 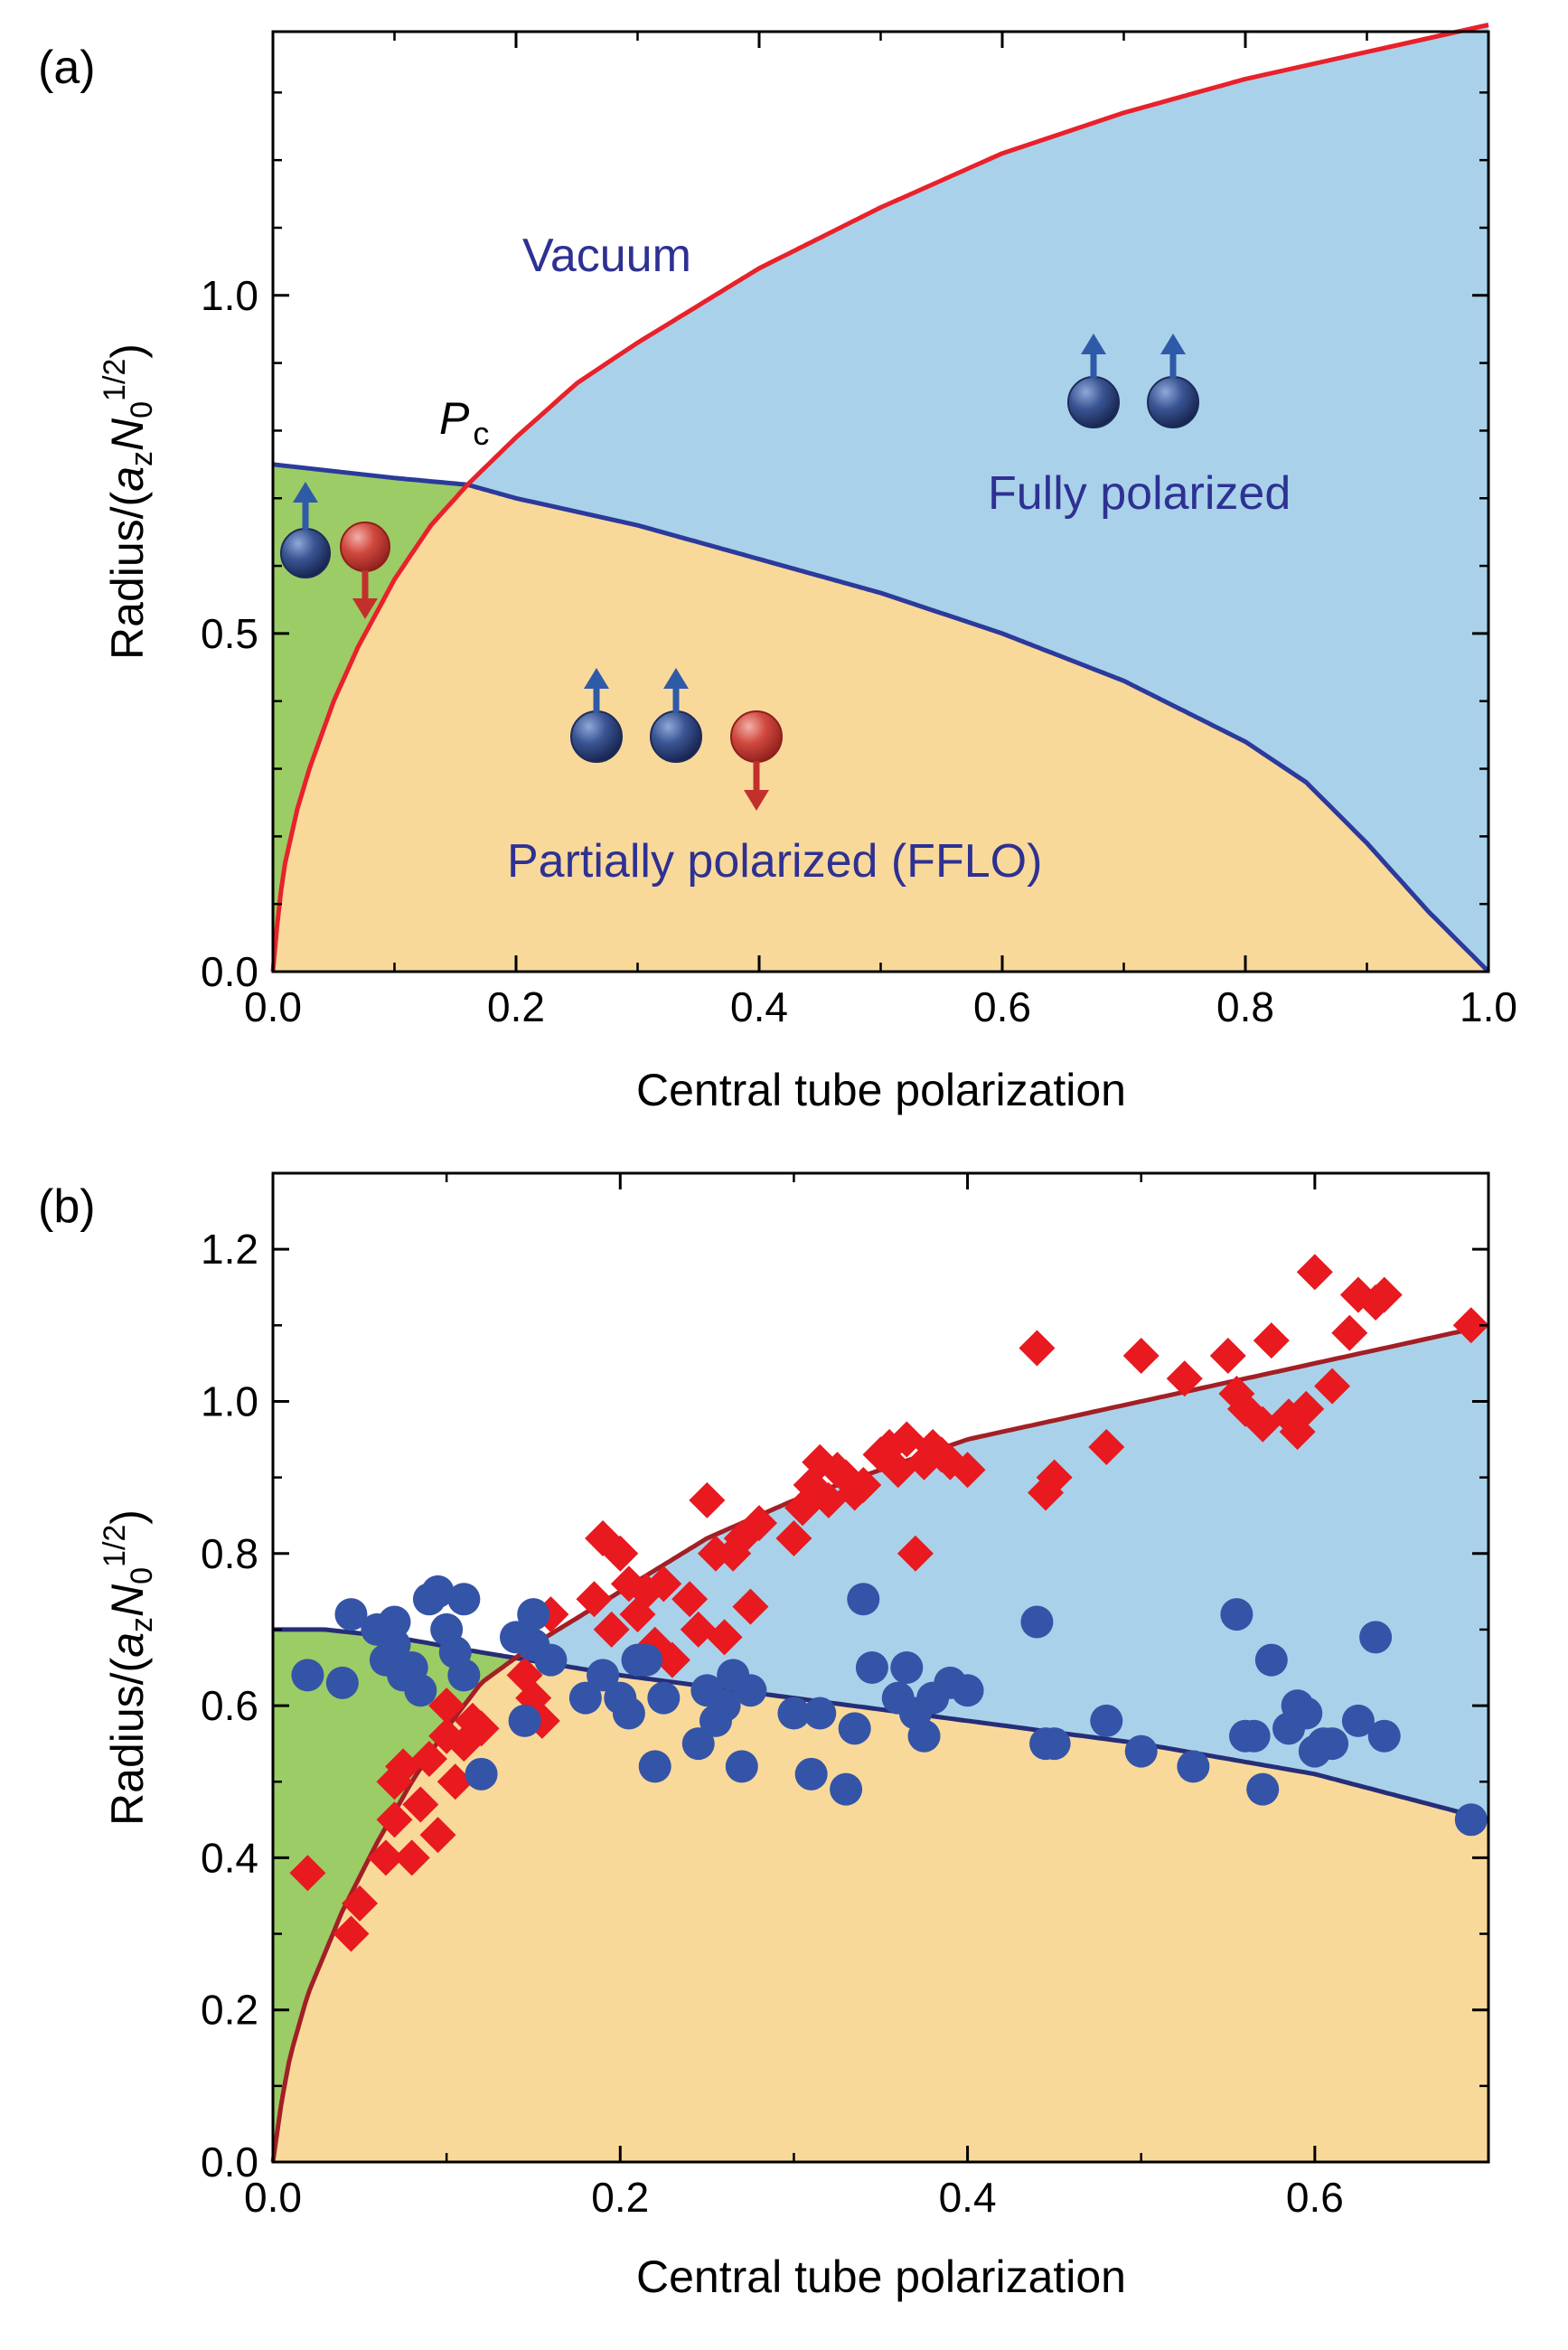 I want to click on y-tick-label: 0.6, so click(x=229, y=1705).